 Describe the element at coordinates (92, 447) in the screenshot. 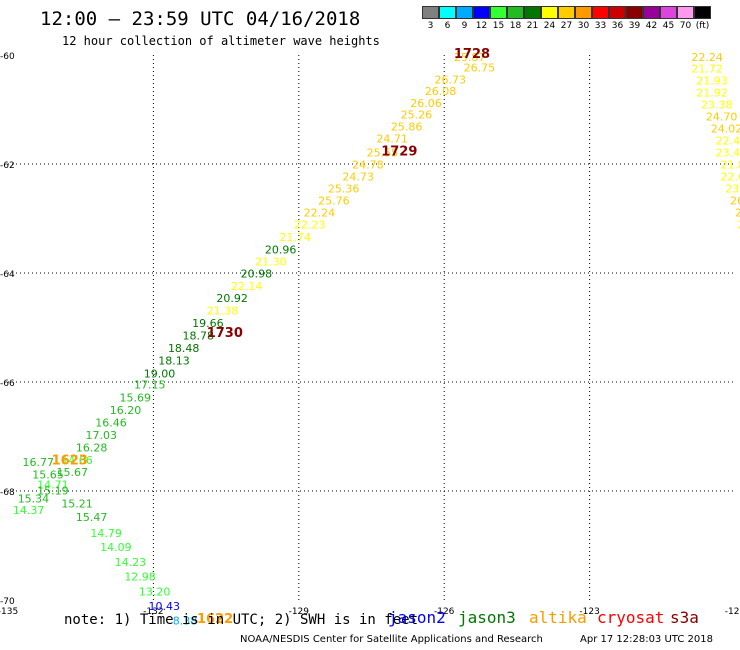

I see `wave-height-label: 16.28` at that location.